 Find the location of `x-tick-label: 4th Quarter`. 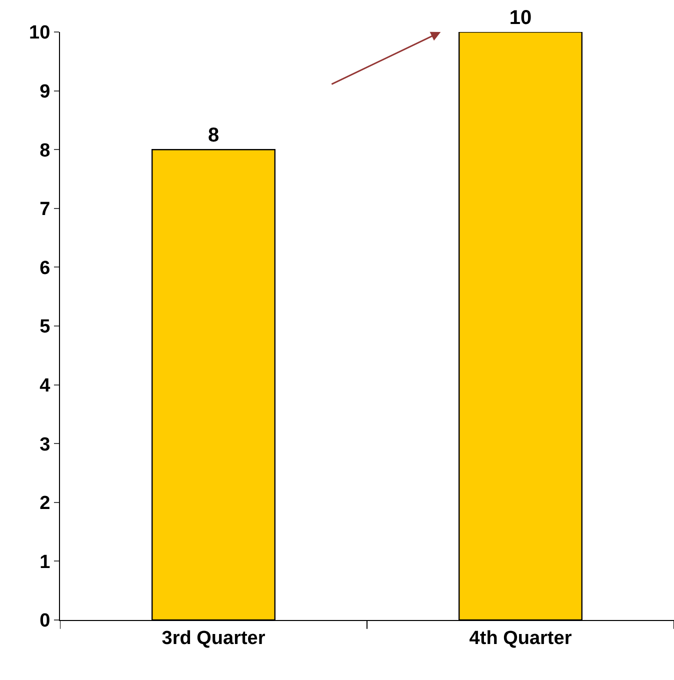

x-tick-label: 4th Quarter is located at coordinates (520, 638).